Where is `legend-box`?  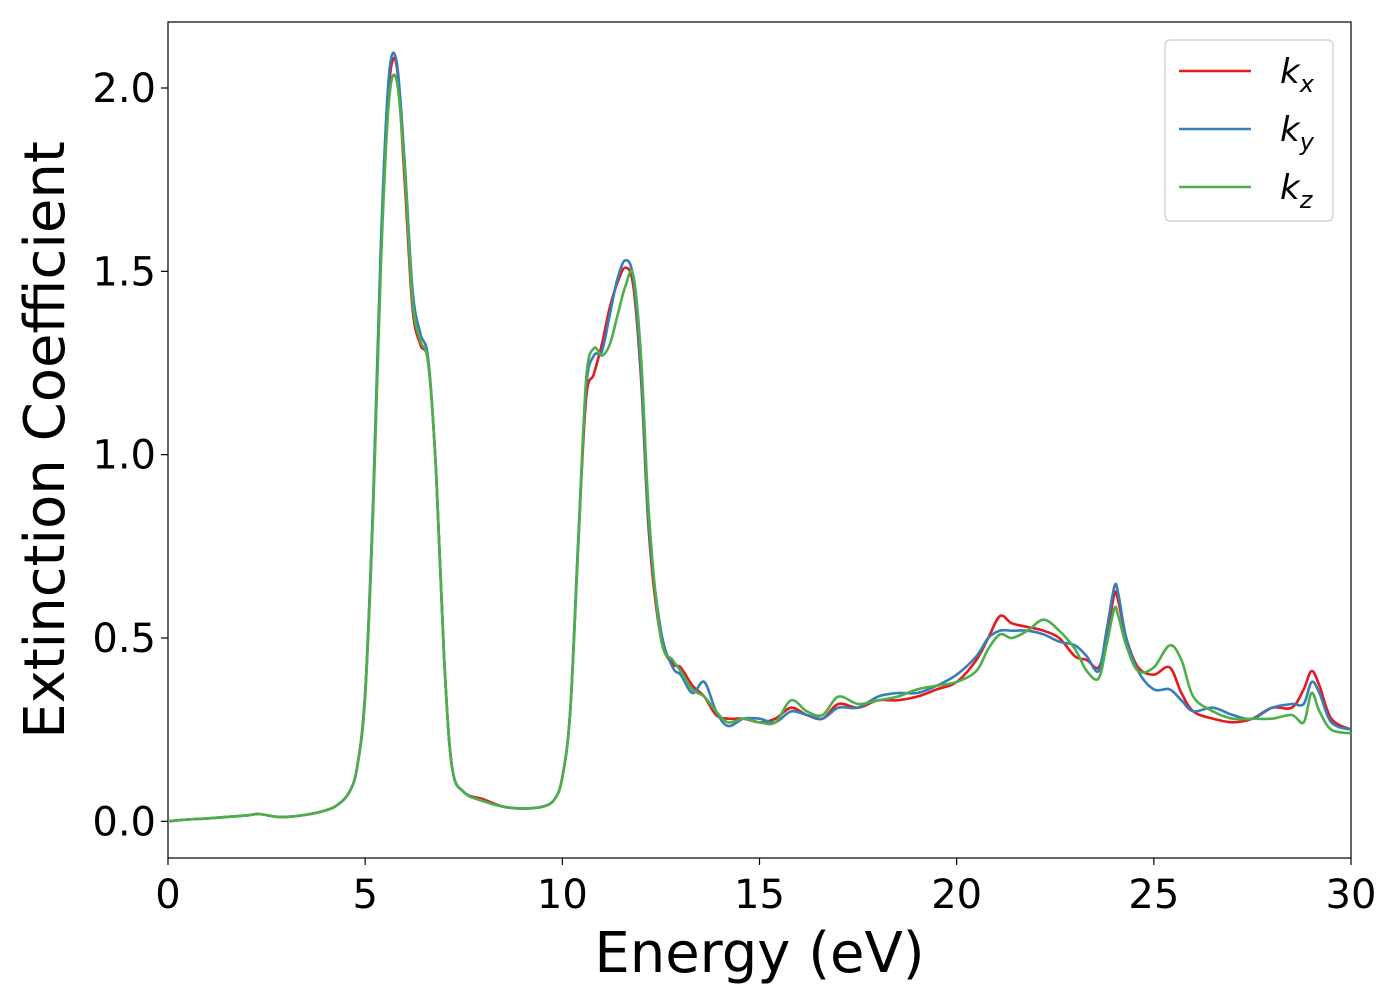
legend-box is located at coordinates (1249, 130).